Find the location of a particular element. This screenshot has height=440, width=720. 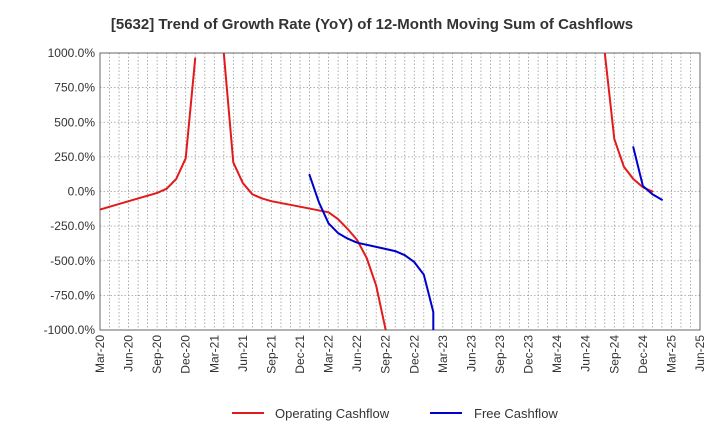

free-cashflow-legend-label: Free Cashflow is located at coordinates (516, 413).